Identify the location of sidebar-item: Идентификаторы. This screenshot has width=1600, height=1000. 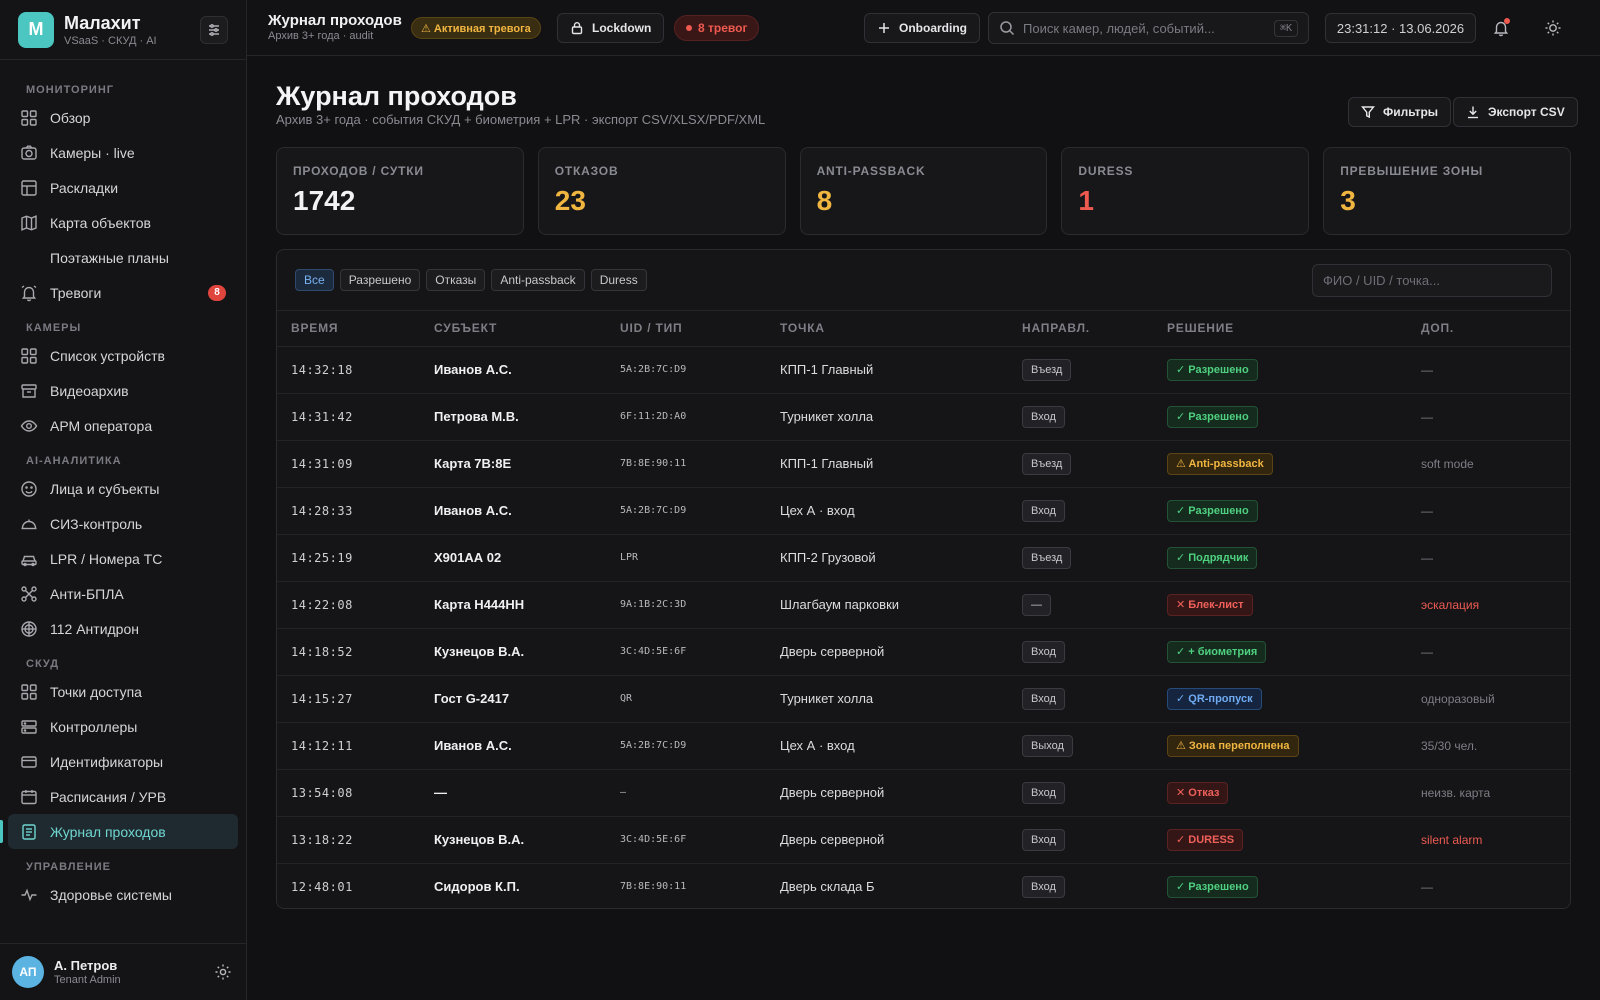
(123, 761).